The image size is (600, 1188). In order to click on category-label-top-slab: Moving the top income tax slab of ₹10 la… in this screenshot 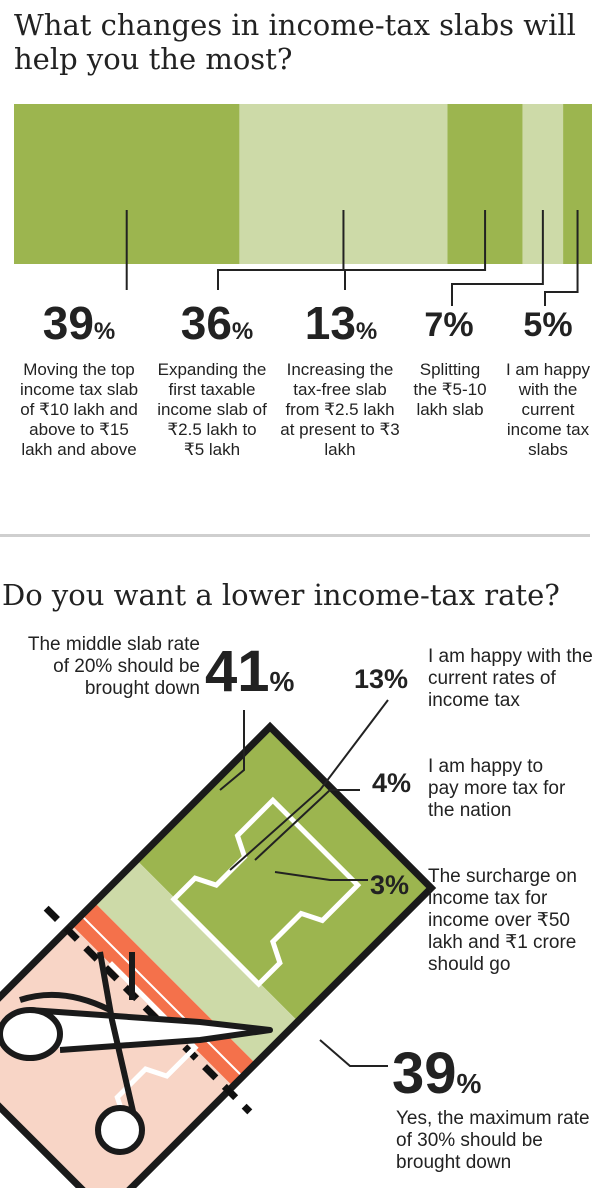, I will do `click(79, 409)`.